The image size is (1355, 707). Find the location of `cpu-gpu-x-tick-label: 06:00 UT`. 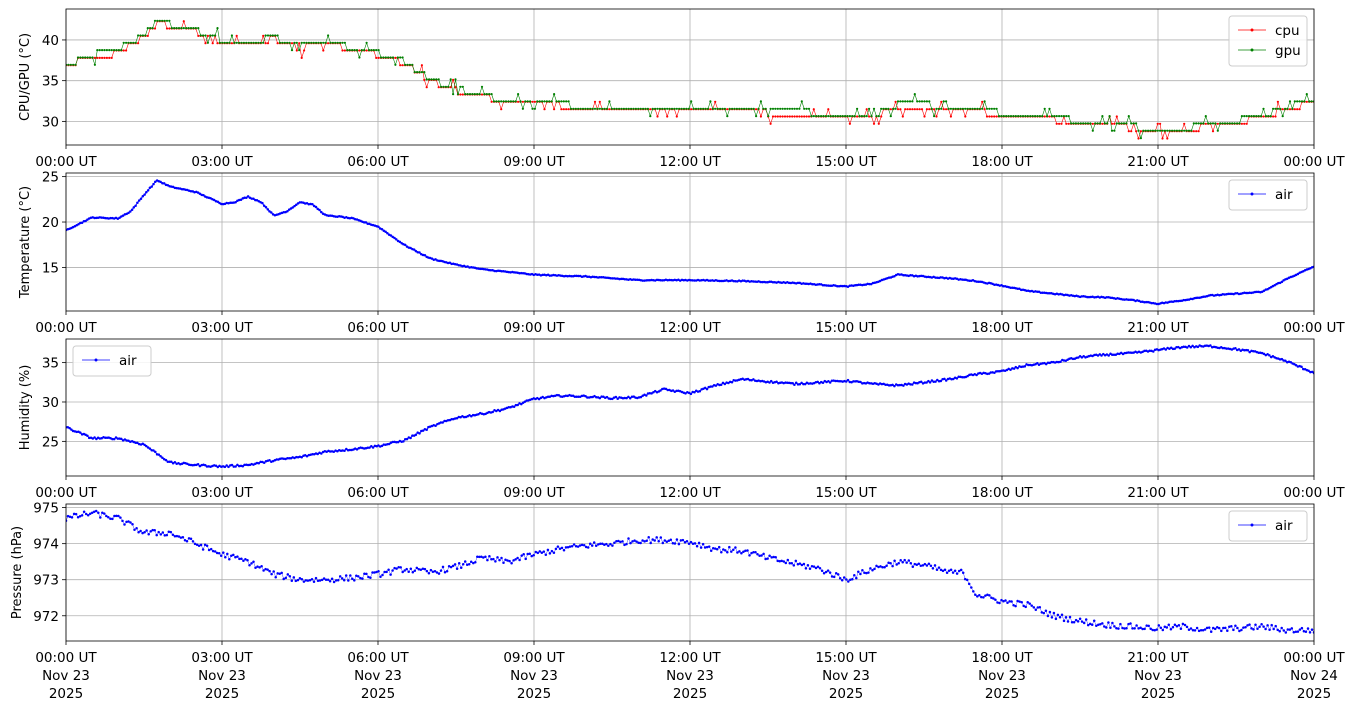

cpu-gpu-x-tick-label: 06:00 UT is located at coordinates (378, 162).